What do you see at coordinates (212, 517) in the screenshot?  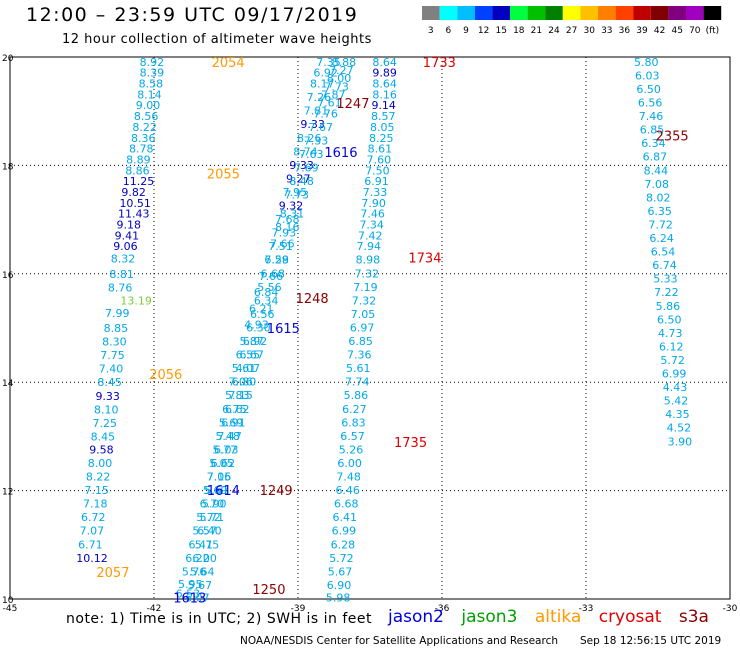 I see `swh-value: 5.71` at bounding box center [212, 517].